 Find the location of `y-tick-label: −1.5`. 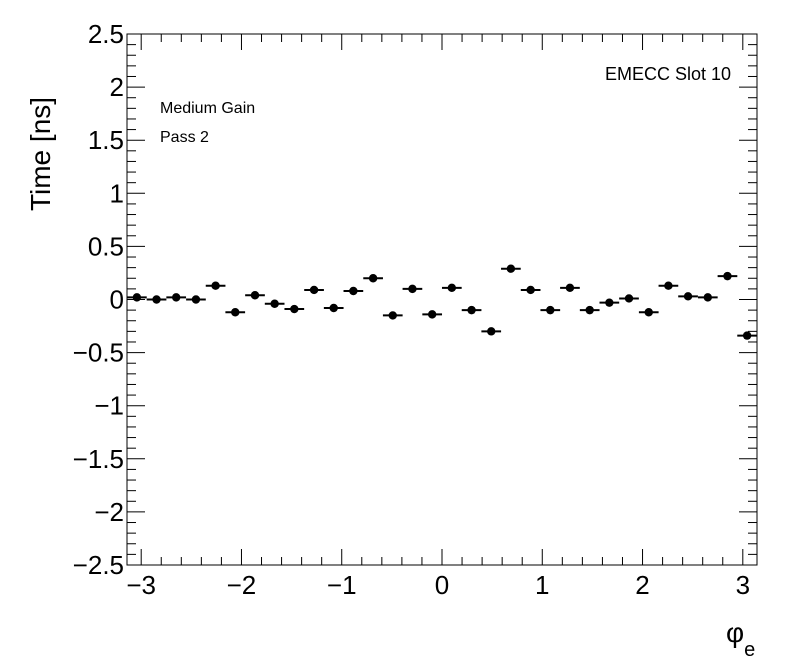

y-tick-label: −1.5 is located at coordinates (98, 459).